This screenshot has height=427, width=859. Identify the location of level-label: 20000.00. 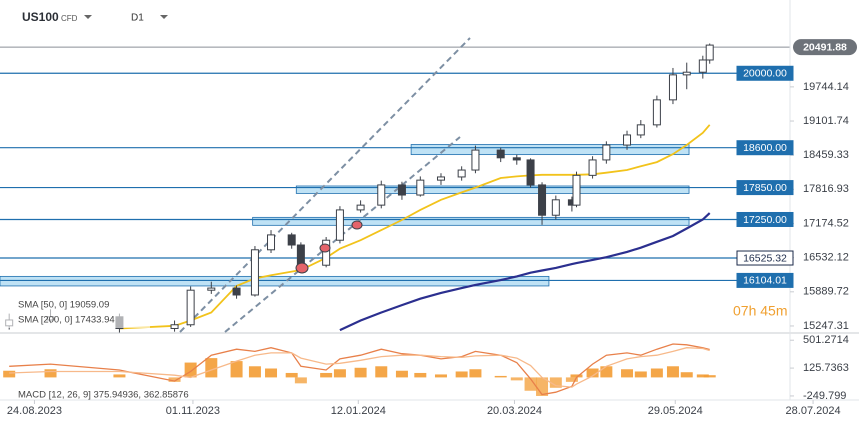
(765, 74).